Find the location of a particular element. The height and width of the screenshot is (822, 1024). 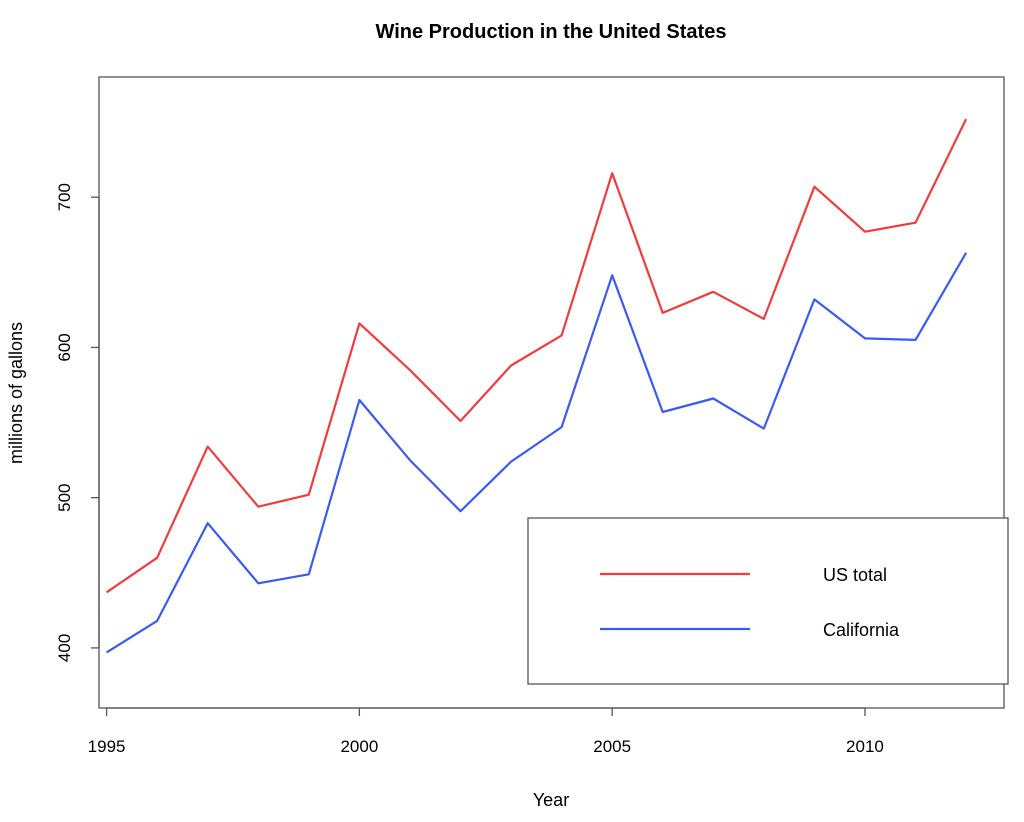

x-axis-label: Year is located at coordinates (551, 800).